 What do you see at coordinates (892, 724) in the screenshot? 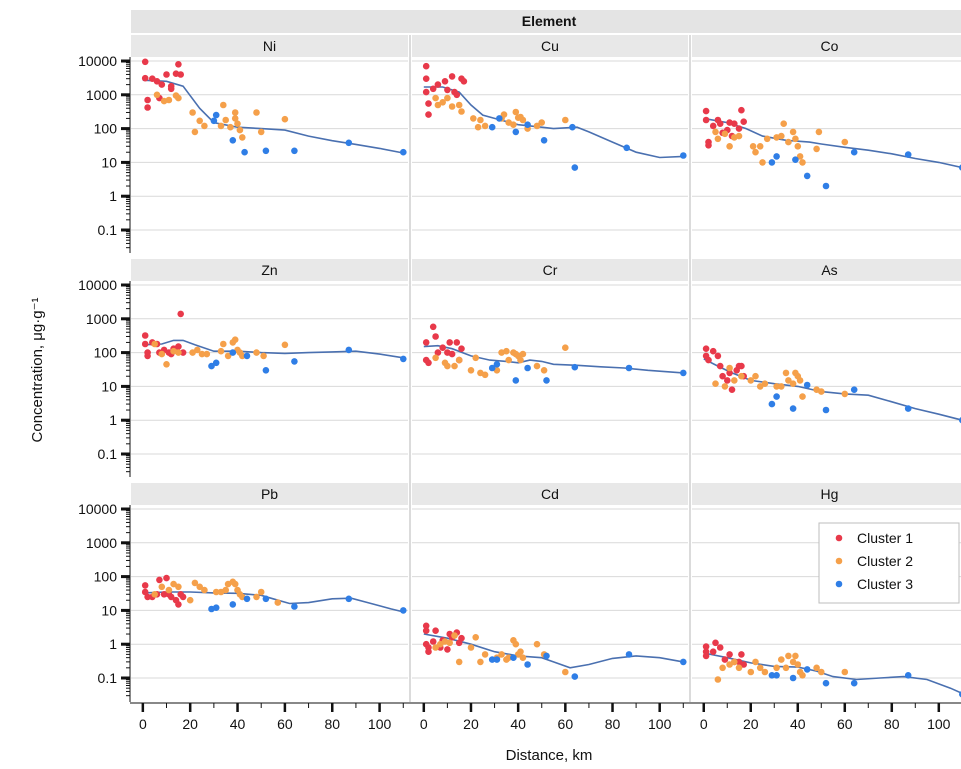
I see `x-tick-label: 80` at bounding box center [892, 724].